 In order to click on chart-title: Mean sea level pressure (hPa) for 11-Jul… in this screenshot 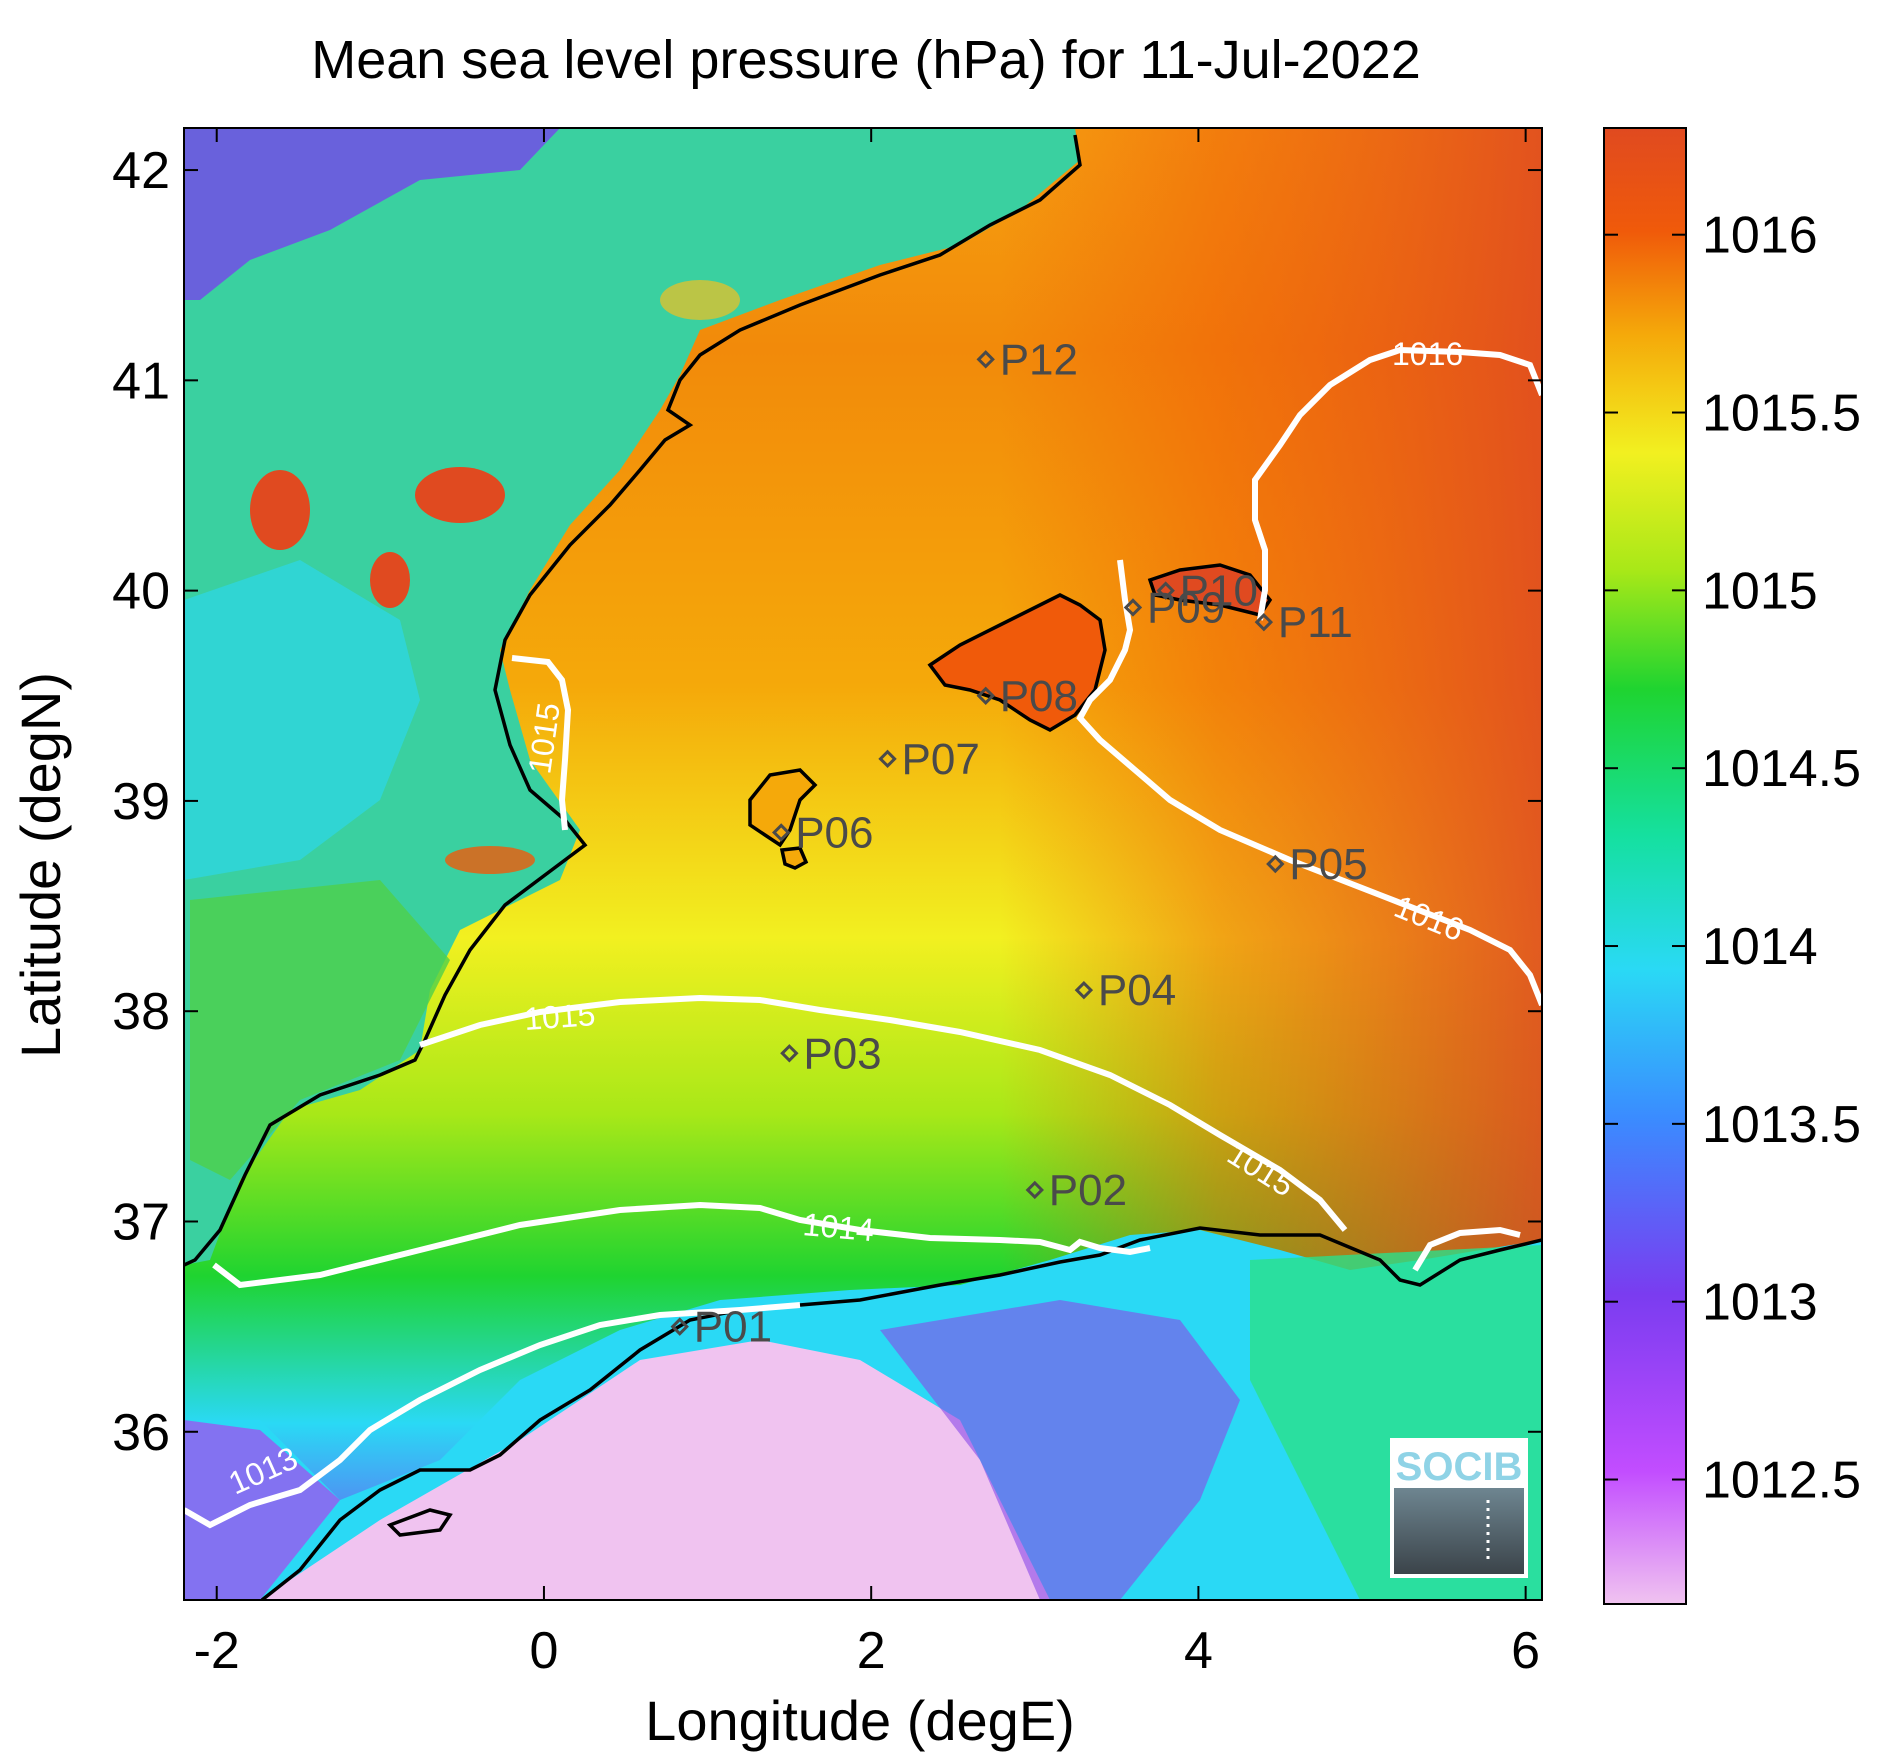, I will do `click(866, 60)`.